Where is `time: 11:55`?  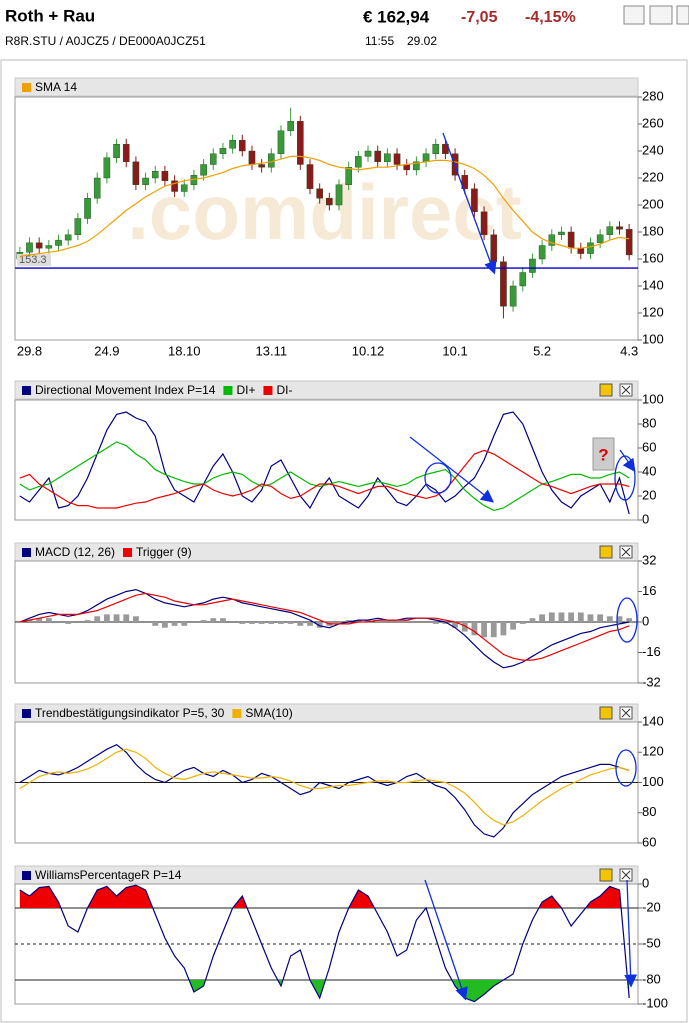
time: 11:55 is located at coordinates (379, 41).